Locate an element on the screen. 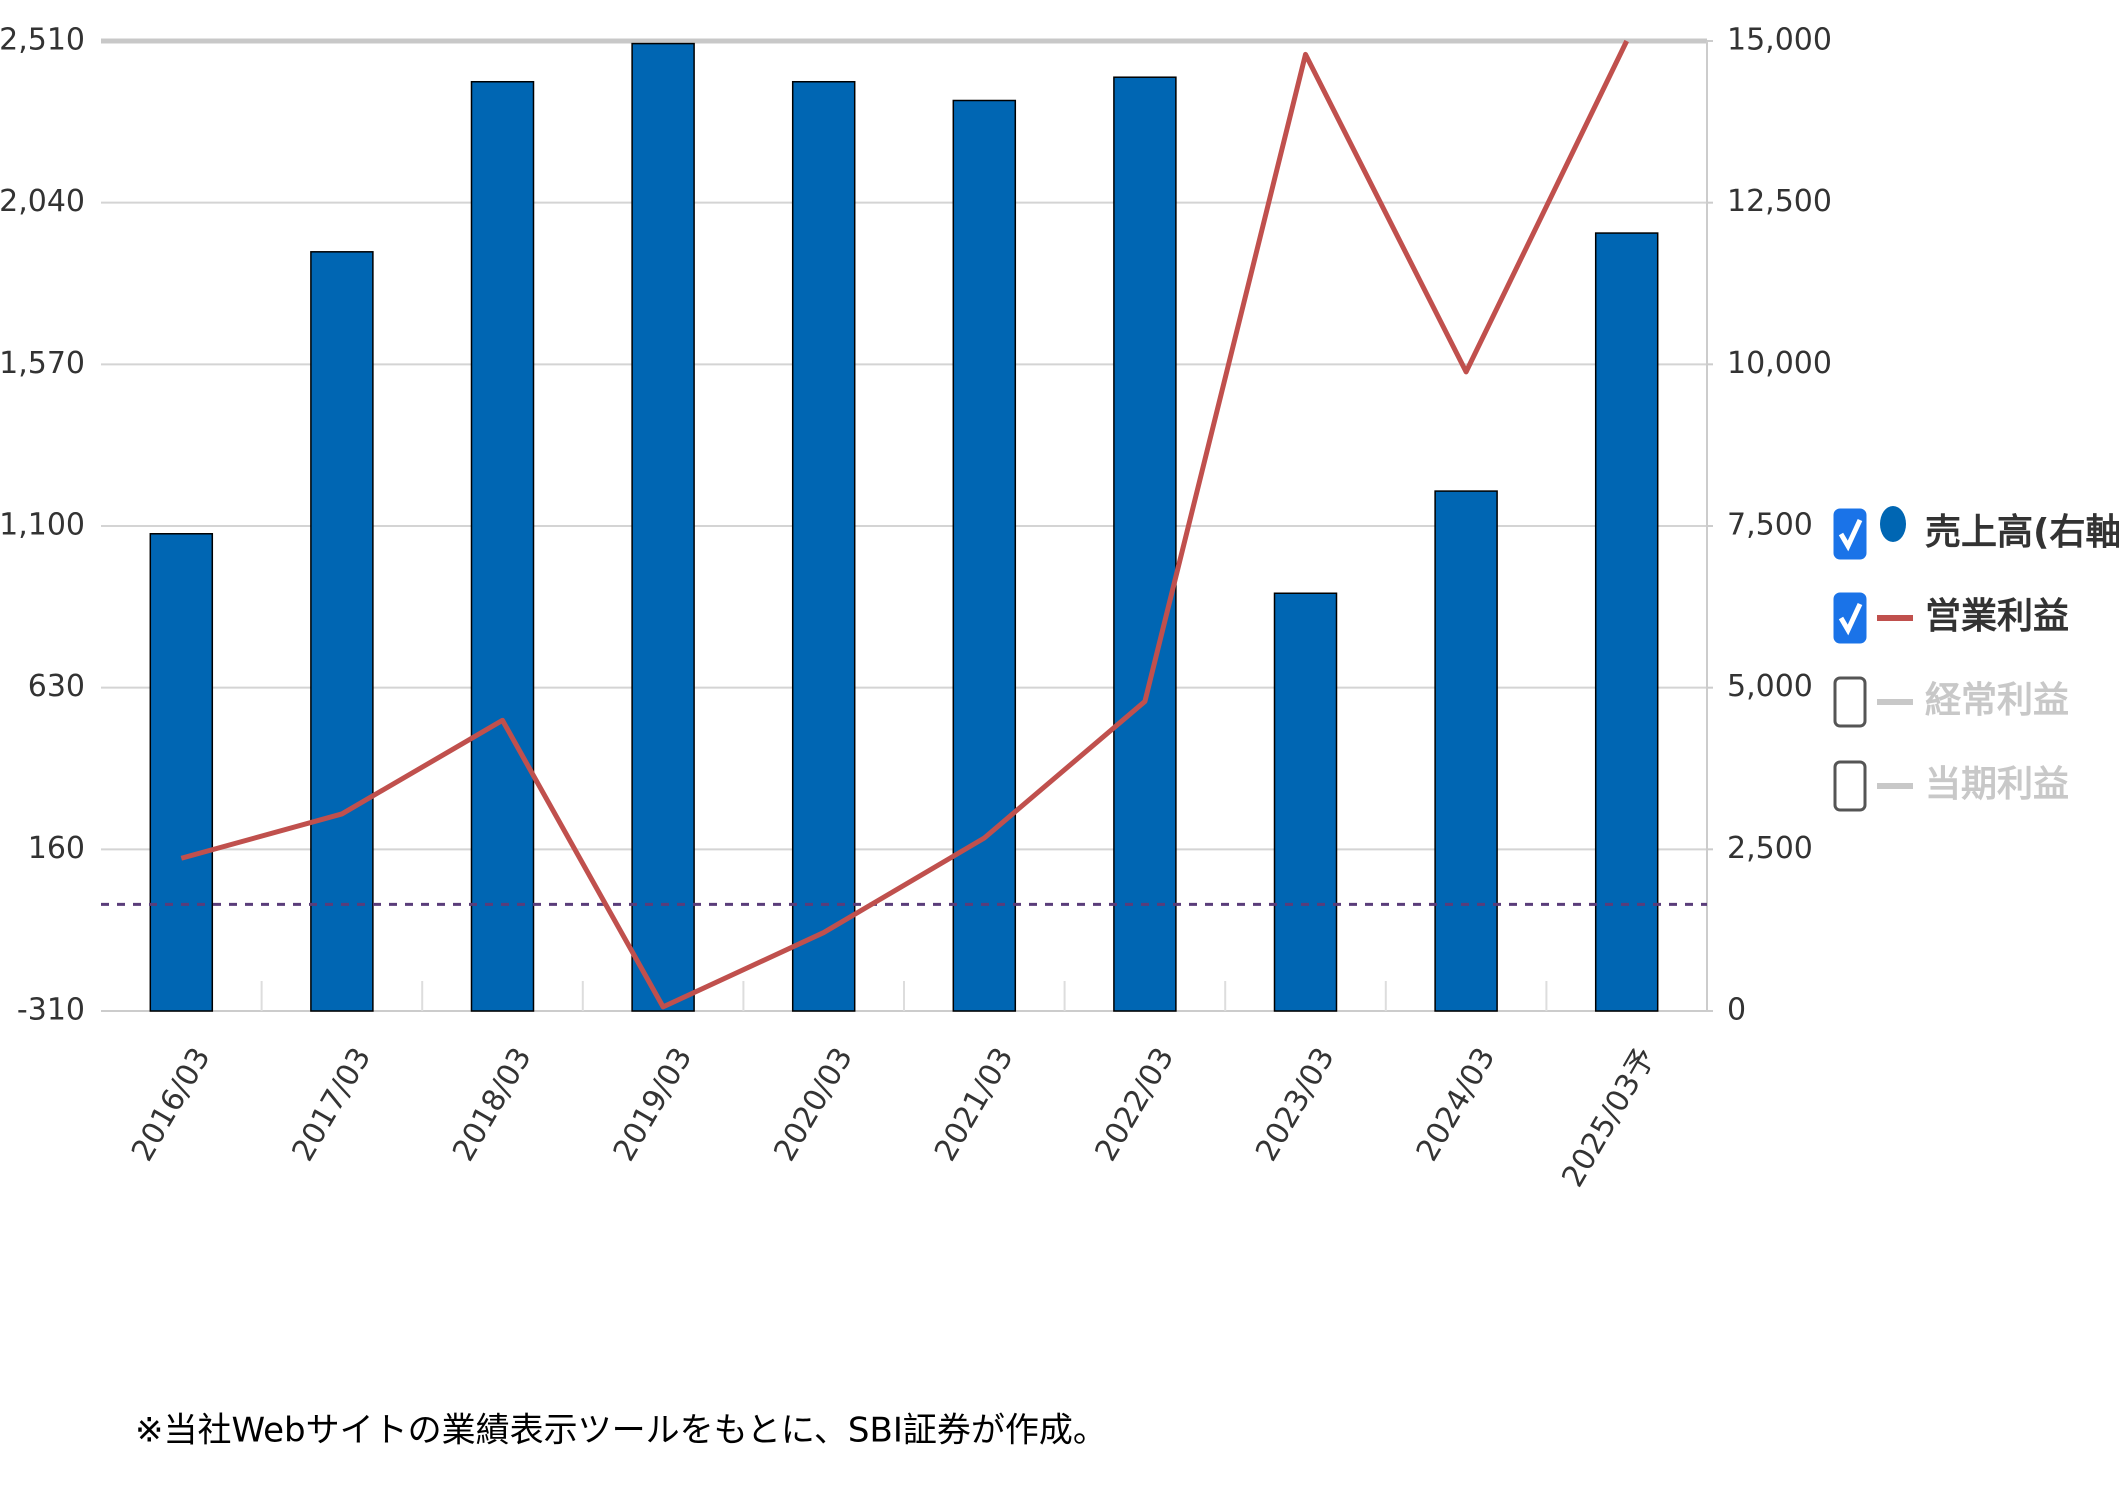 This screenshot has height=1504, width=2119. legend-swatch is located at coordinates (1893, 524).